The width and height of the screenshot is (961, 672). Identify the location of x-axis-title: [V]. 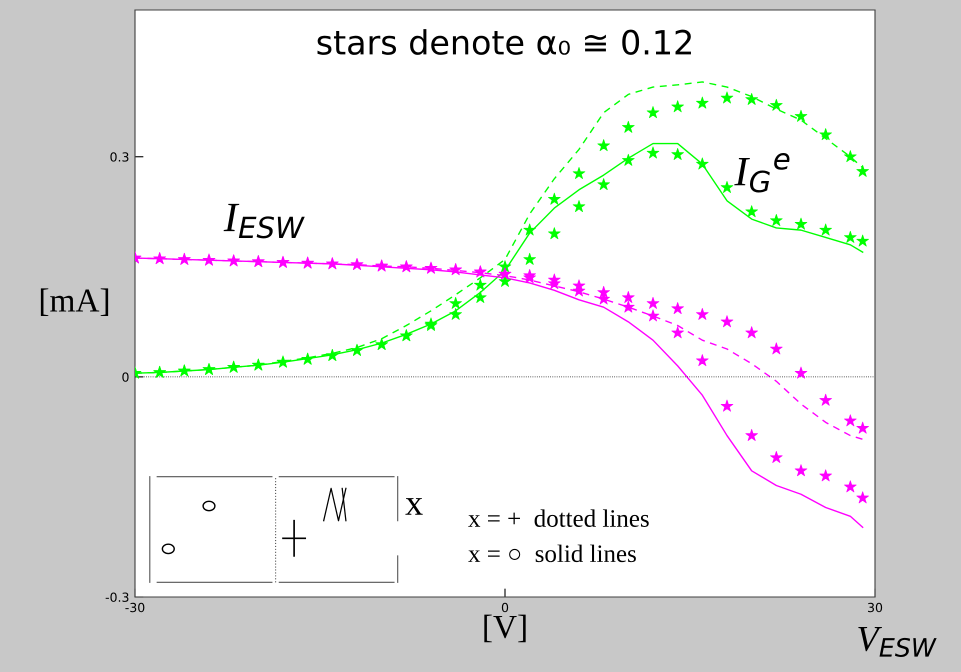
(505, 628).